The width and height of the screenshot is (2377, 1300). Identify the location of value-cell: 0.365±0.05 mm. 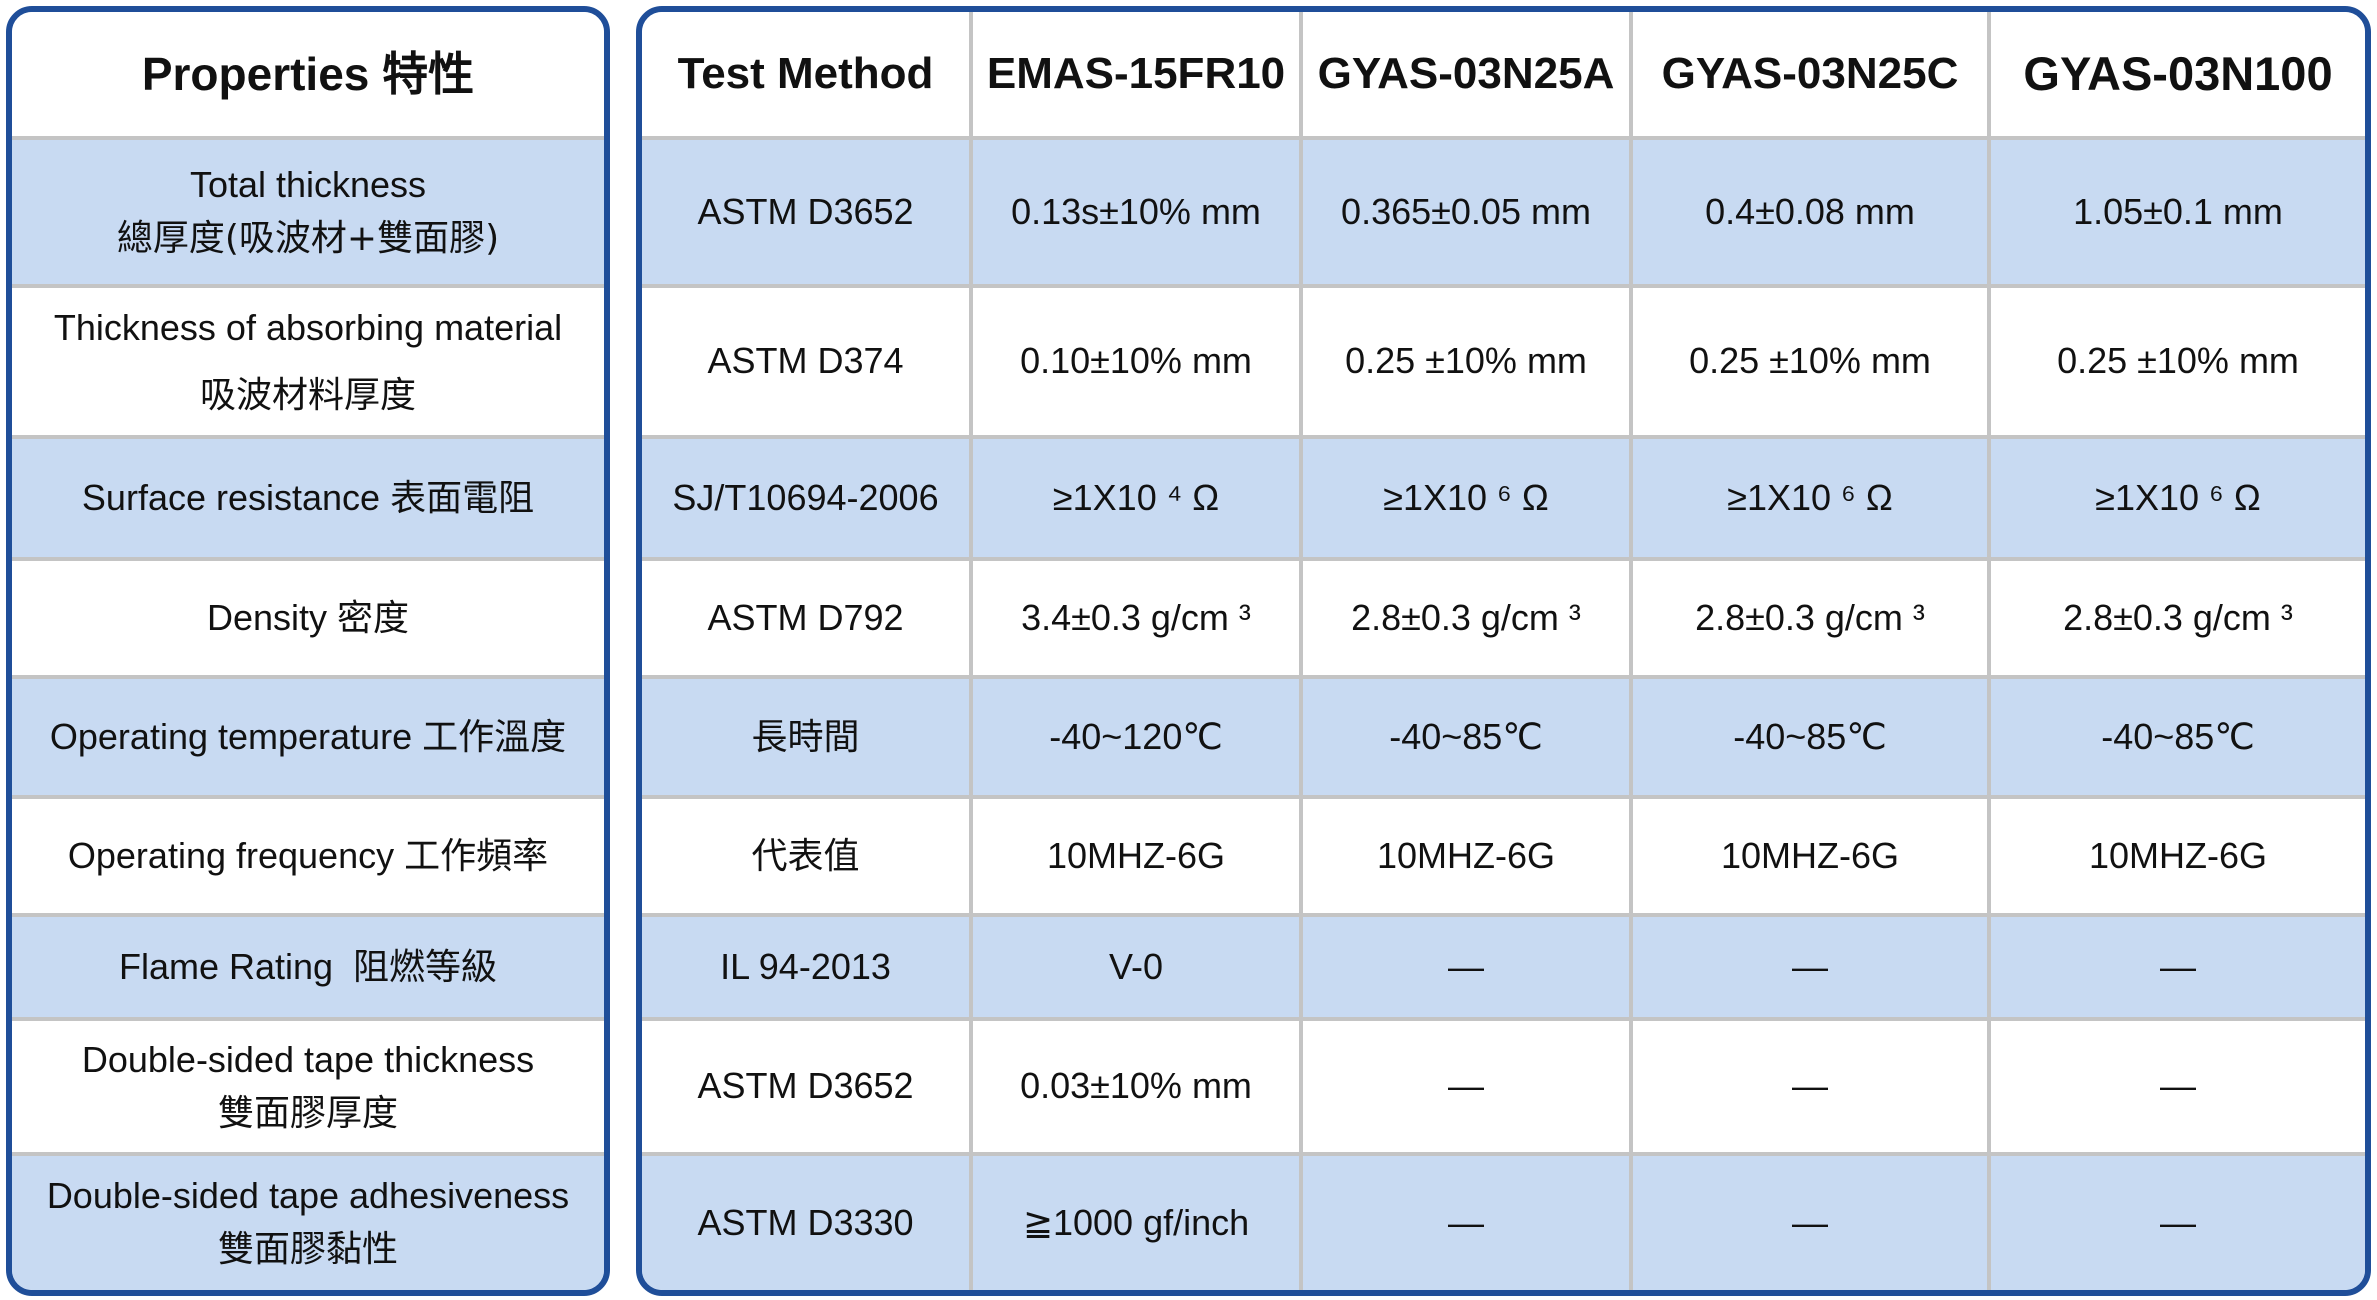
(1468, 212).